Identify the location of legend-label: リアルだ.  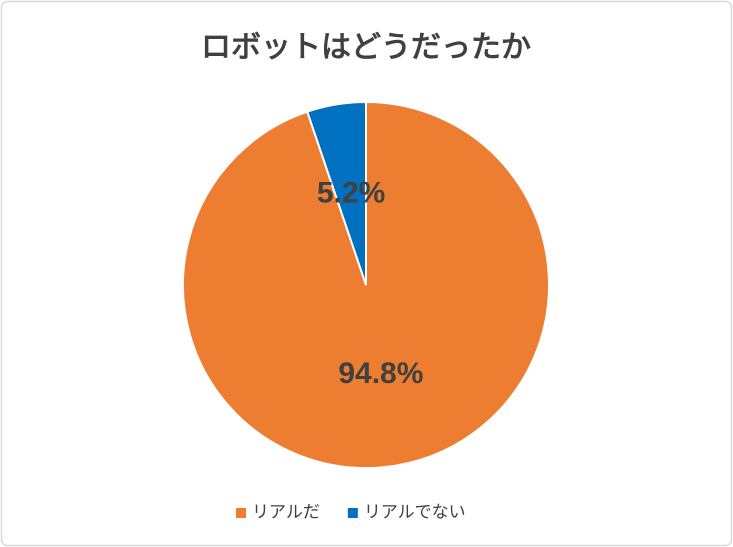
(286, 511).